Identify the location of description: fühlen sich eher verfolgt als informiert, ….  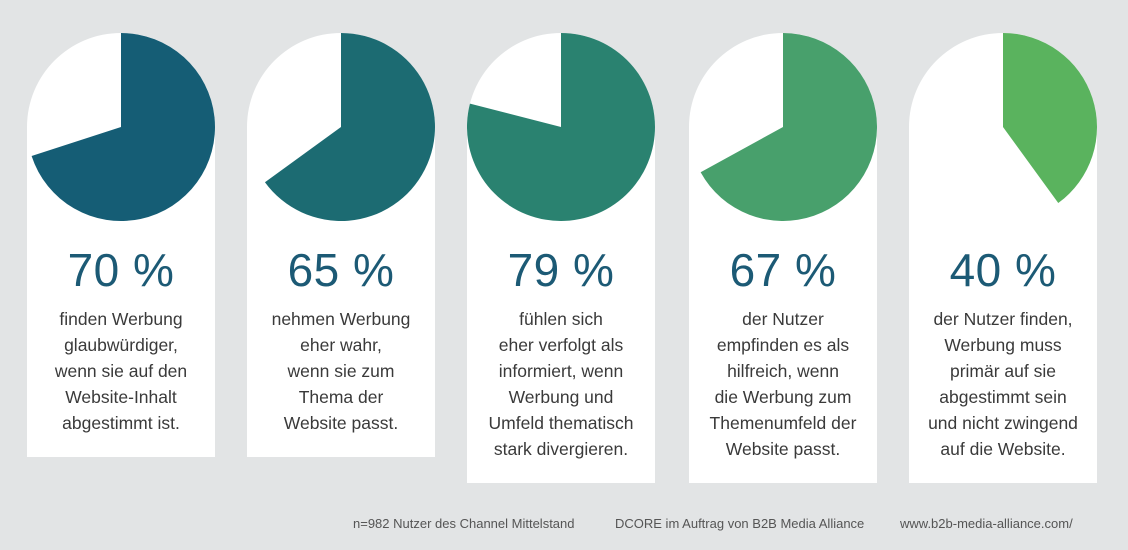
(561, 384).